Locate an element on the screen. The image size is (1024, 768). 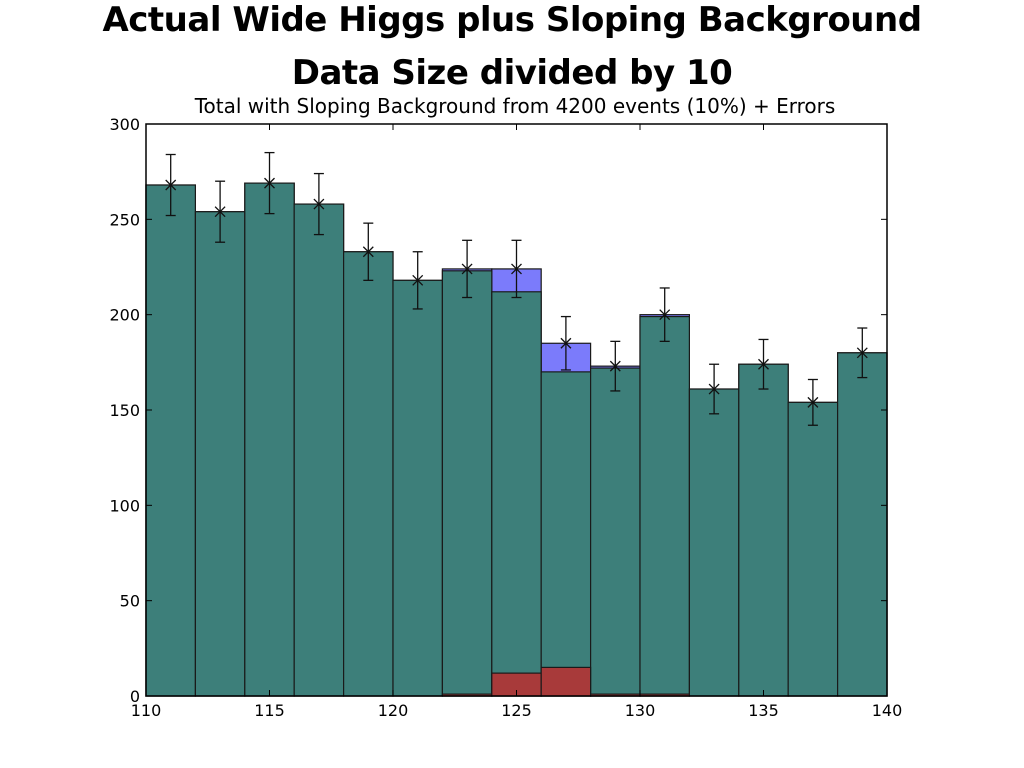
x-tick-label: 130 is located at coordinates (640, 710).